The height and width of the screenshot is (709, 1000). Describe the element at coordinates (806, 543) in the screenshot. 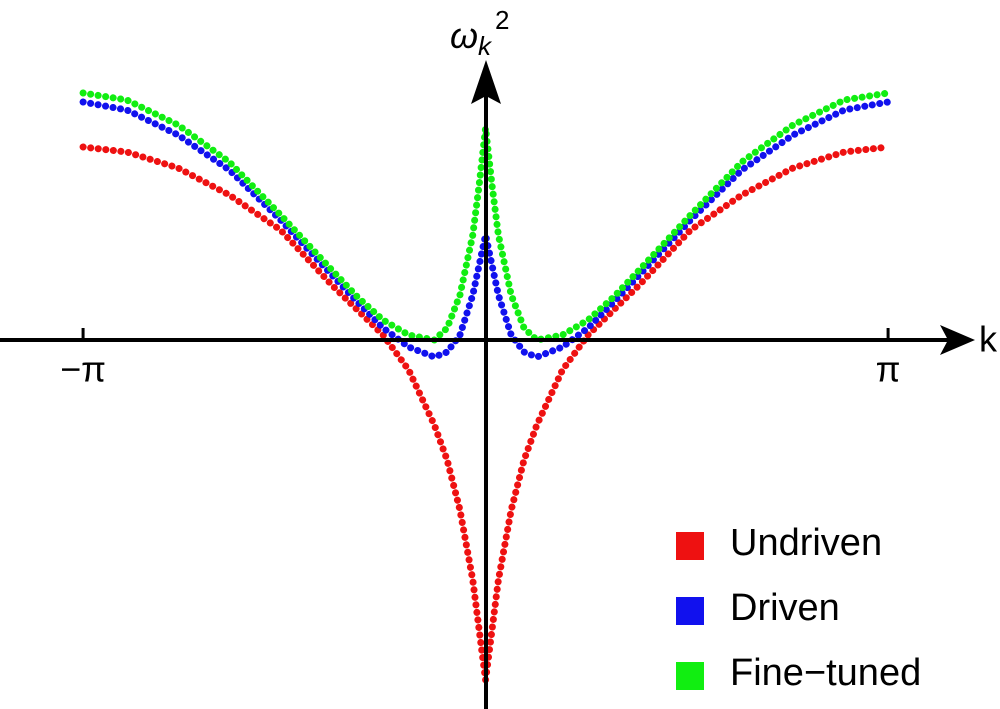

I see `legend-label: Undriven` at that location.